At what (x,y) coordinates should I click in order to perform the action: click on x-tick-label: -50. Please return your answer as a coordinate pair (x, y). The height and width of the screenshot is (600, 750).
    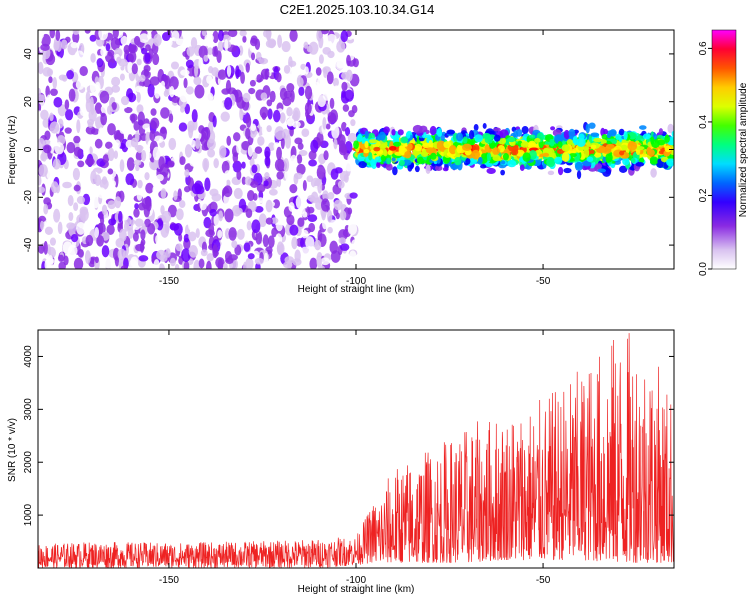
    Looking at the image, I should click on (543, 580).